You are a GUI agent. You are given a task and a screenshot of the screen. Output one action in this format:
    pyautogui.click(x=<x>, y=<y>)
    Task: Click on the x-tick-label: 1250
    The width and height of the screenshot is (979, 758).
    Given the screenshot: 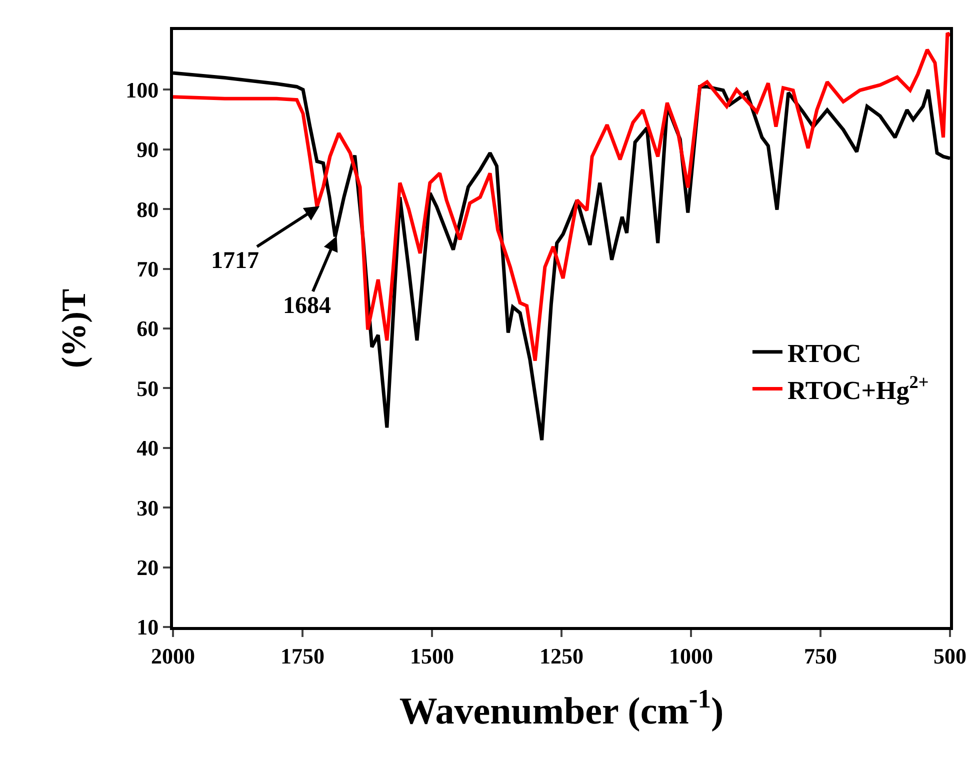 What is the action you would take?
    pyautogui.click(x=562, y=655)
    